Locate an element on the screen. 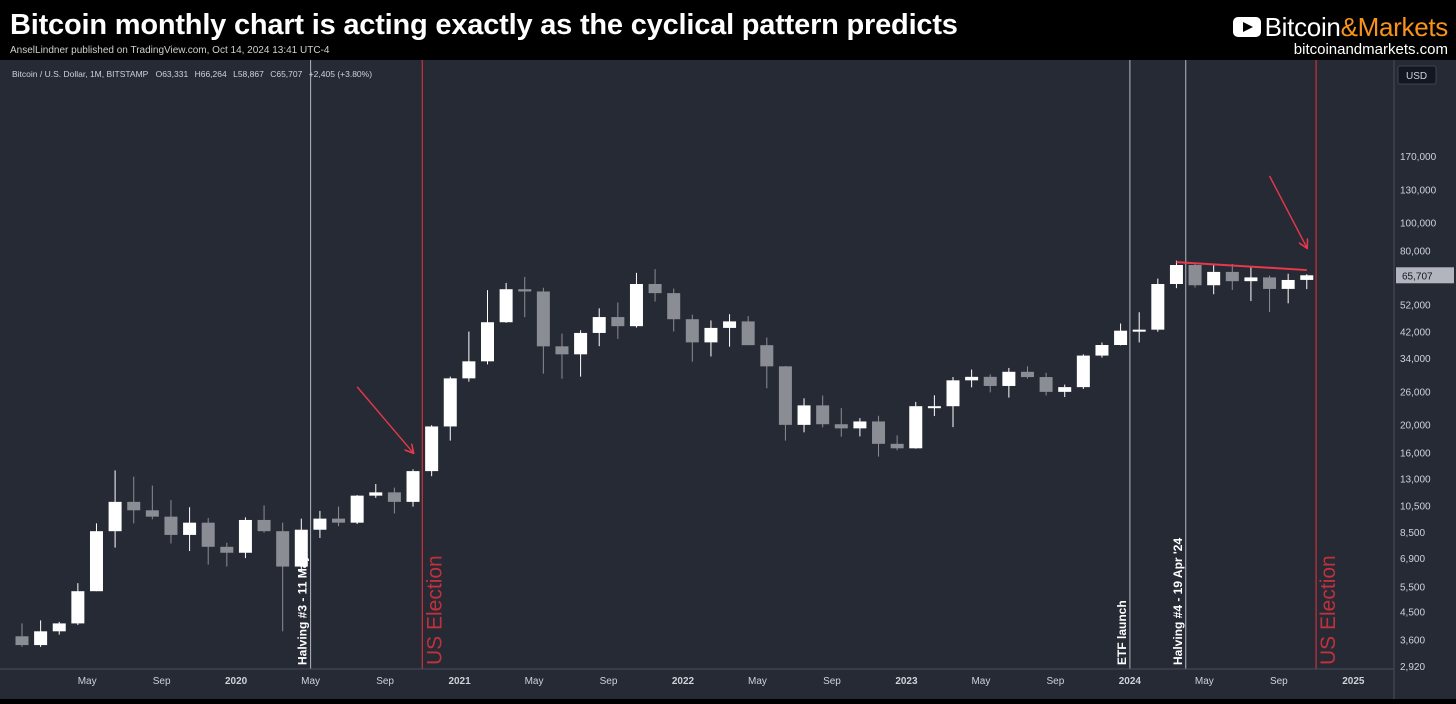  play-button-icon is located at coordinates (1246, 27).